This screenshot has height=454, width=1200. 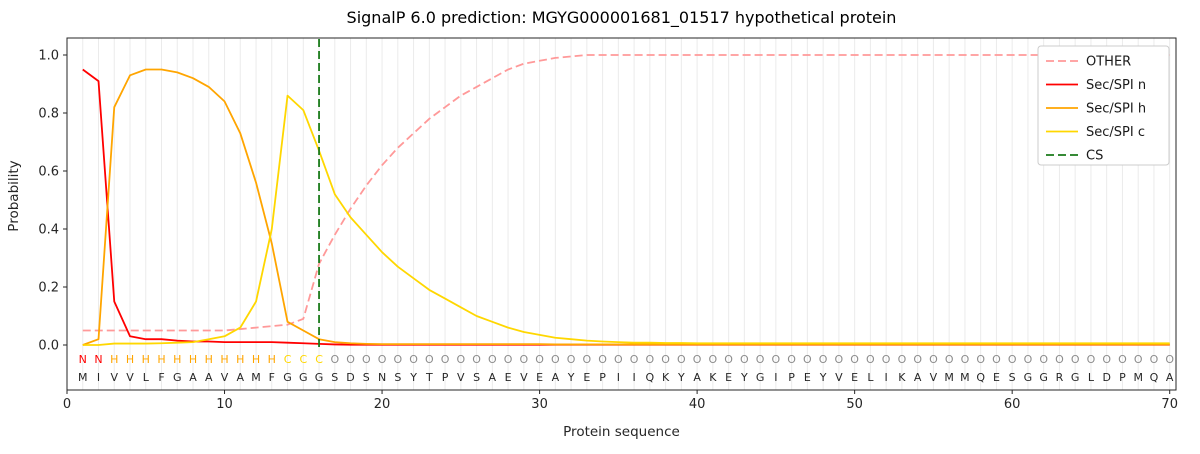 I want to click on y-tick-label: 0.6, so click(x=48, y=172).